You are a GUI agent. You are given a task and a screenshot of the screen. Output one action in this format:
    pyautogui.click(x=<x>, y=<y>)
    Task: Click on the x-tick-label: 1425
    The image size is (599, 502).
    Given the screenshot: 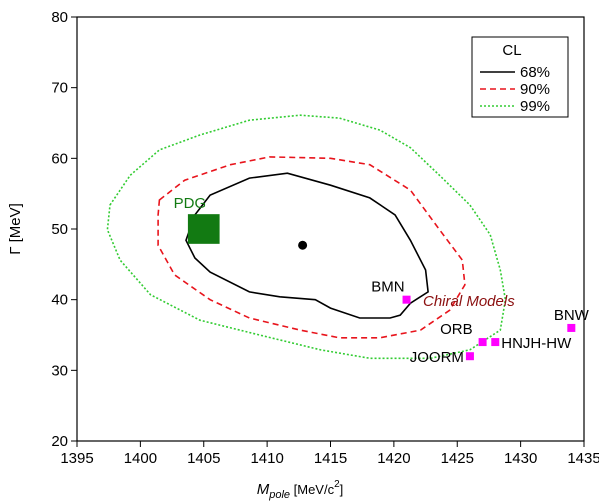 What is the action you would take?
    pyautogui.click(x=457, y=458)
    